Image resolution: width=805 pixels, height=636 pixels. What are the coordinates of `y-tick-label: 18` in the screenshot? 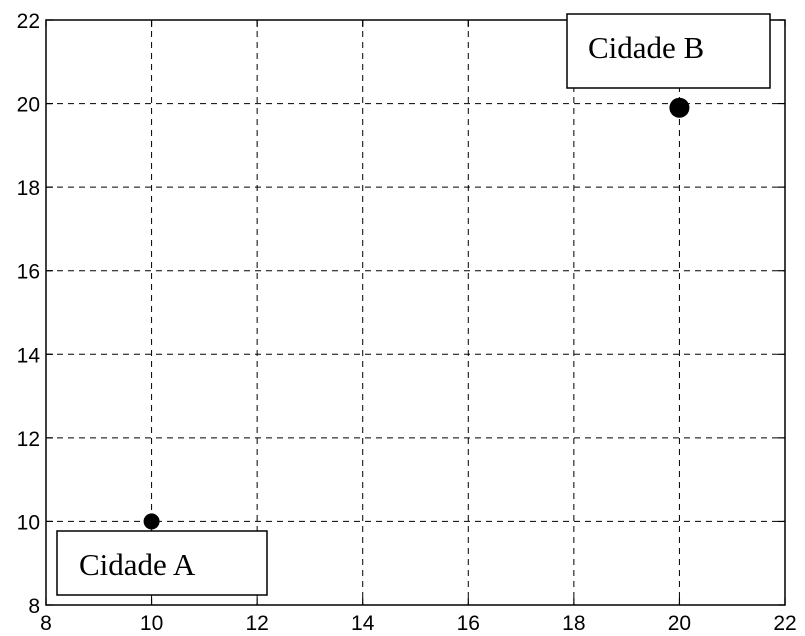 It's located at (28, 188).